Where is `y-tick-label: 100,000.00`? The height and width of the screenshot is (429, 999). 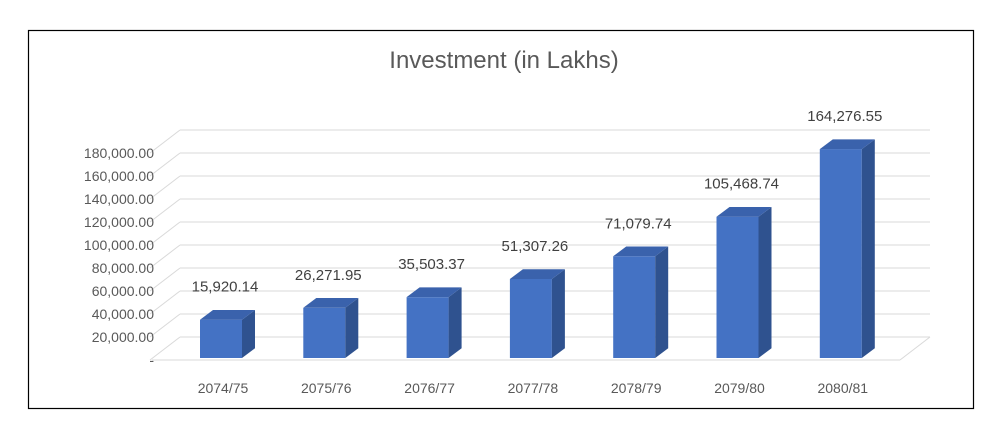
y-tick-label: 100,000.00 is located at coordinates (119, 245).